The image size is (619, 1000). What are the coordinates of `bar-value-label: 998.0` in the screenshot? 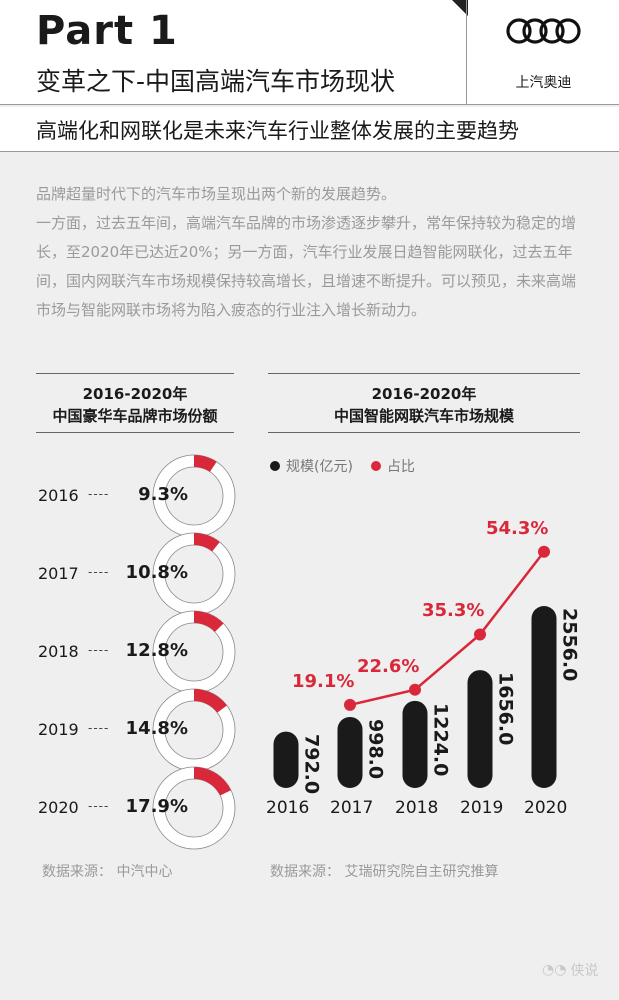 It's located at (375, 749).